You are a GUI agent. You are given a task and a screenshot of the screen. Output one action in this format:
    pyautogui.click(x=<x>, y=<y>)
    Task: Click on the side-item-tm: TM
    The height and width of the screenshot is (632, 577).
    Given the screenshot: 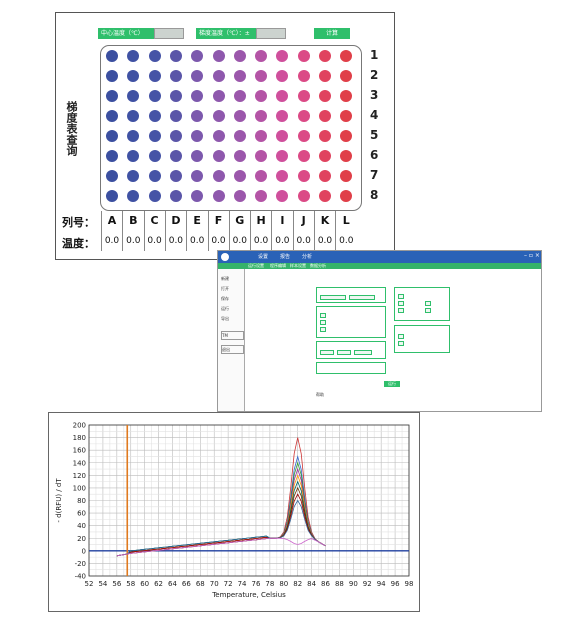 What is the action you would take?
    pyautogui.click(x=232, y=335)
    